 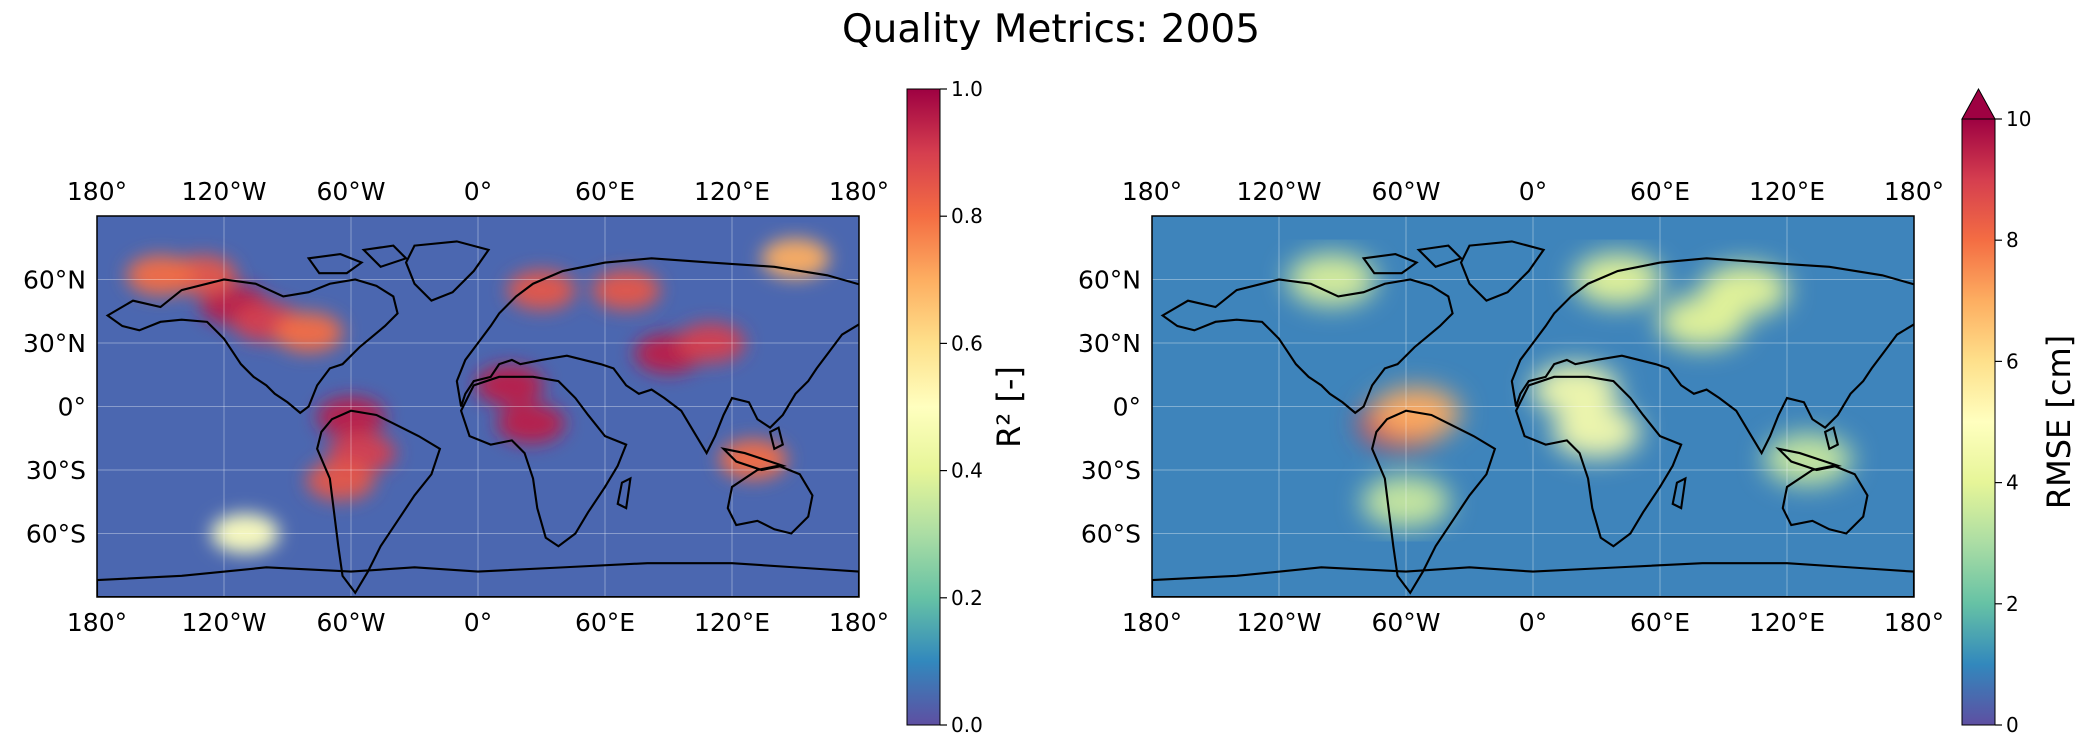 I want to click on rmse-colorbar-label: RMSE [cm], so click(x=2059, y=422).